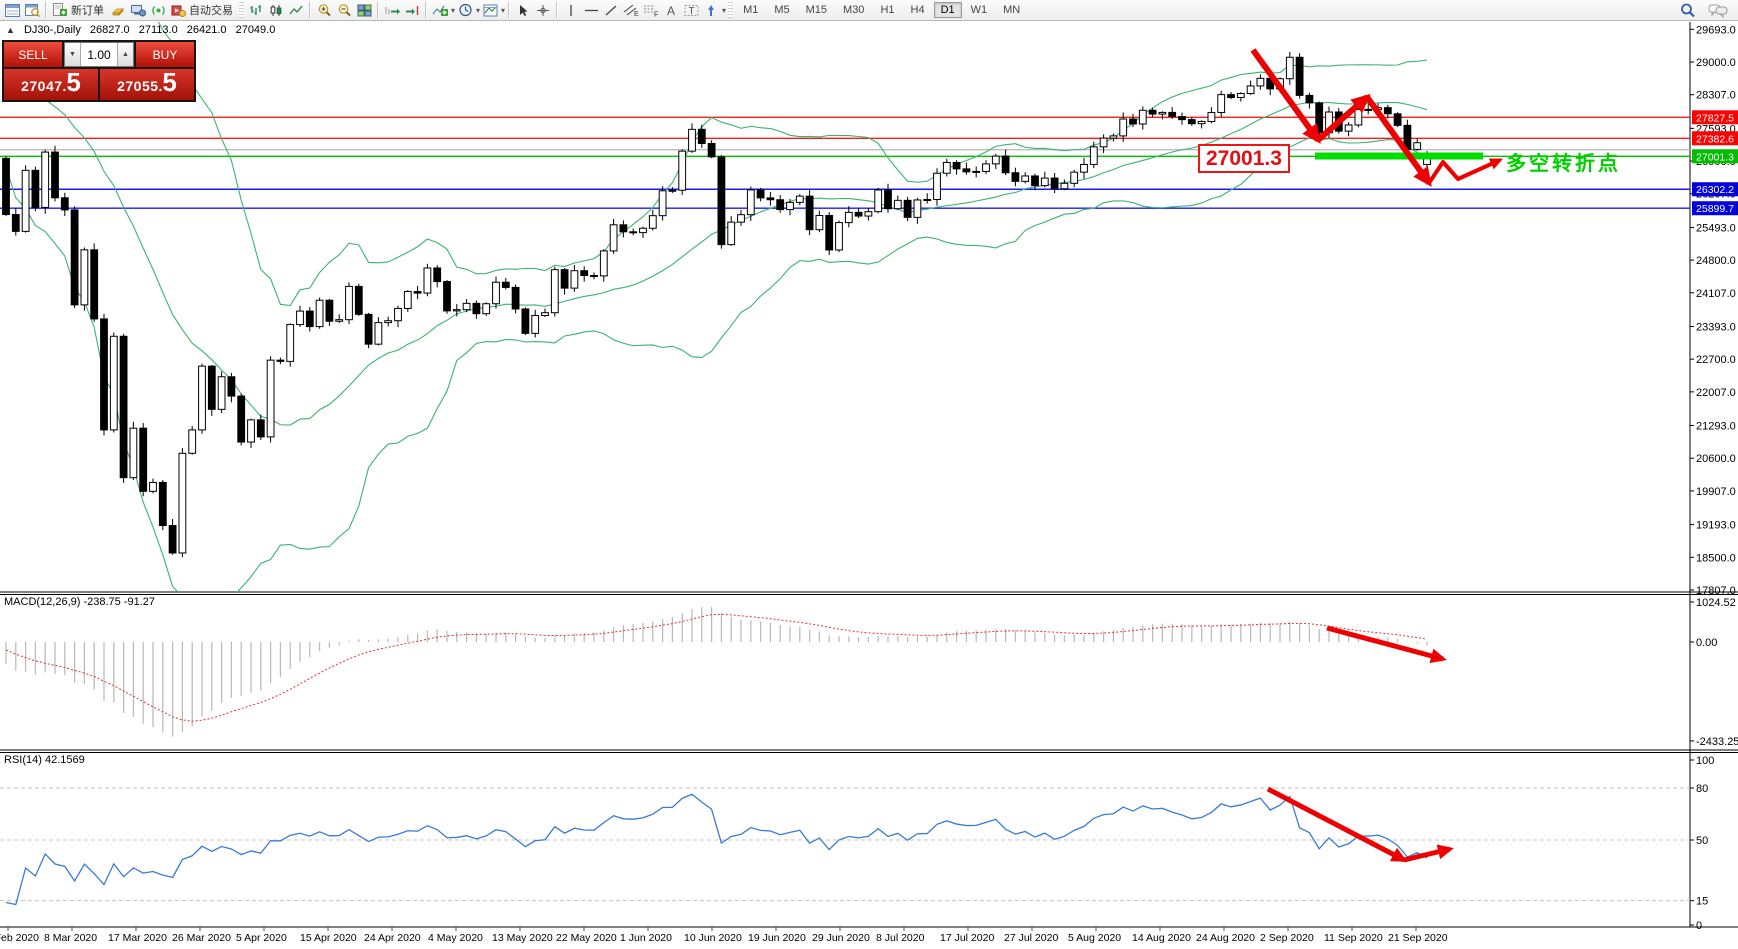 The image size is (1738, 949). I want to click on sell-button: SELL, so click(33, 54).